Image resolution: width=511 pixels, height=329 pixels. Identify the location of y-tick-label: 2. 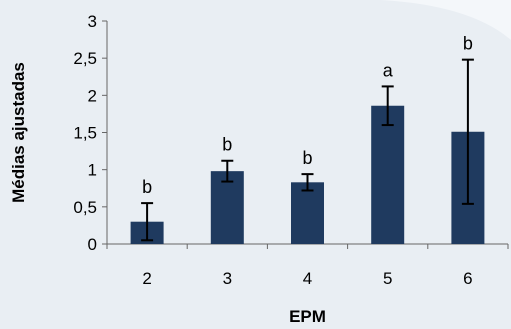
(92, 95).